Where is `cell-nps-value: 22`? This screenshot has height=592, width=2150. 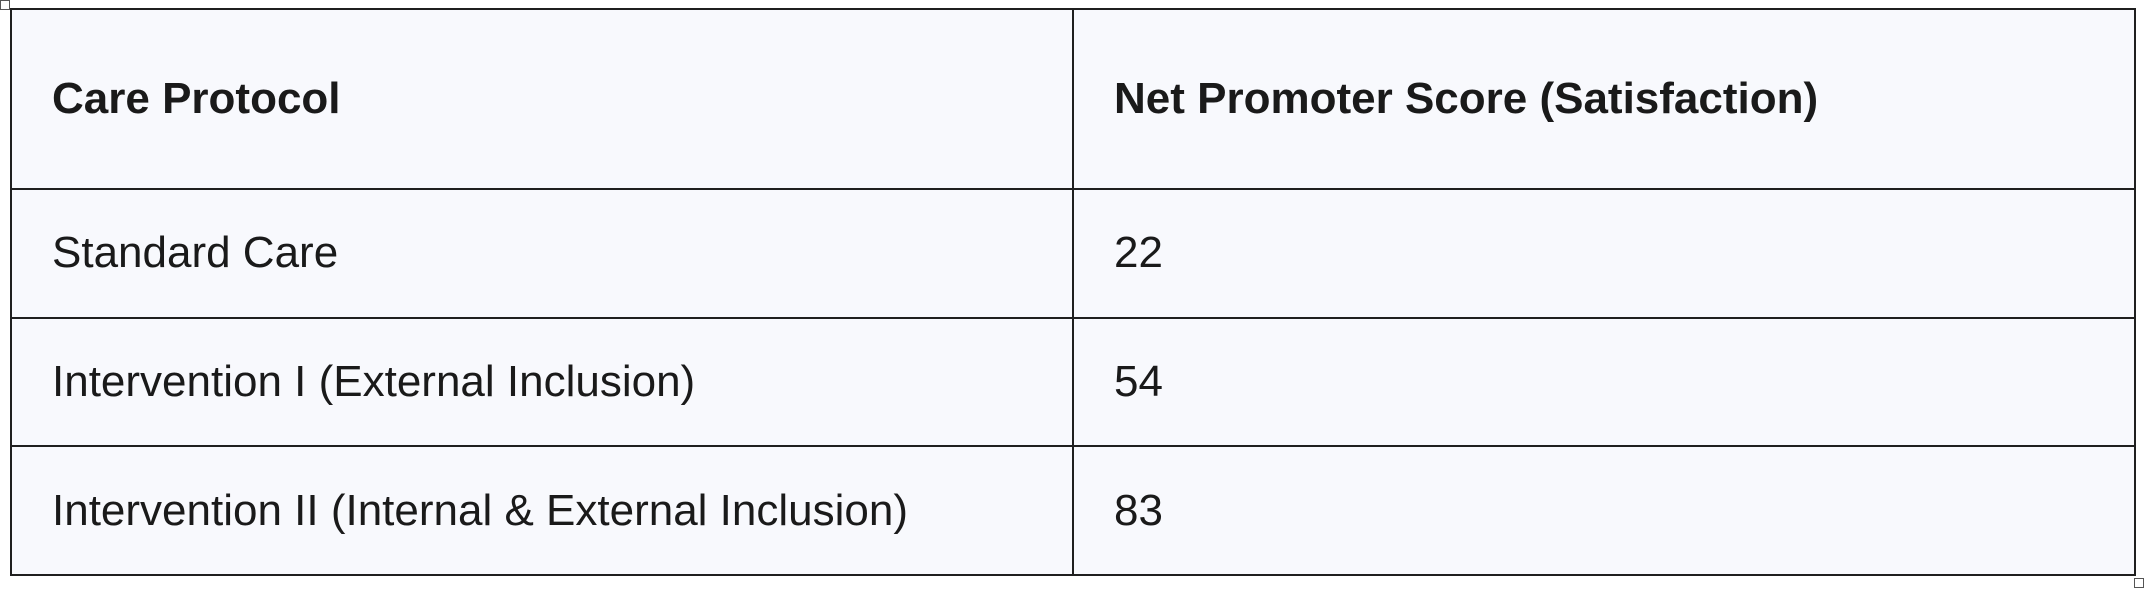 cell-nps-value: 22 is located at coordinates (1604, 253).